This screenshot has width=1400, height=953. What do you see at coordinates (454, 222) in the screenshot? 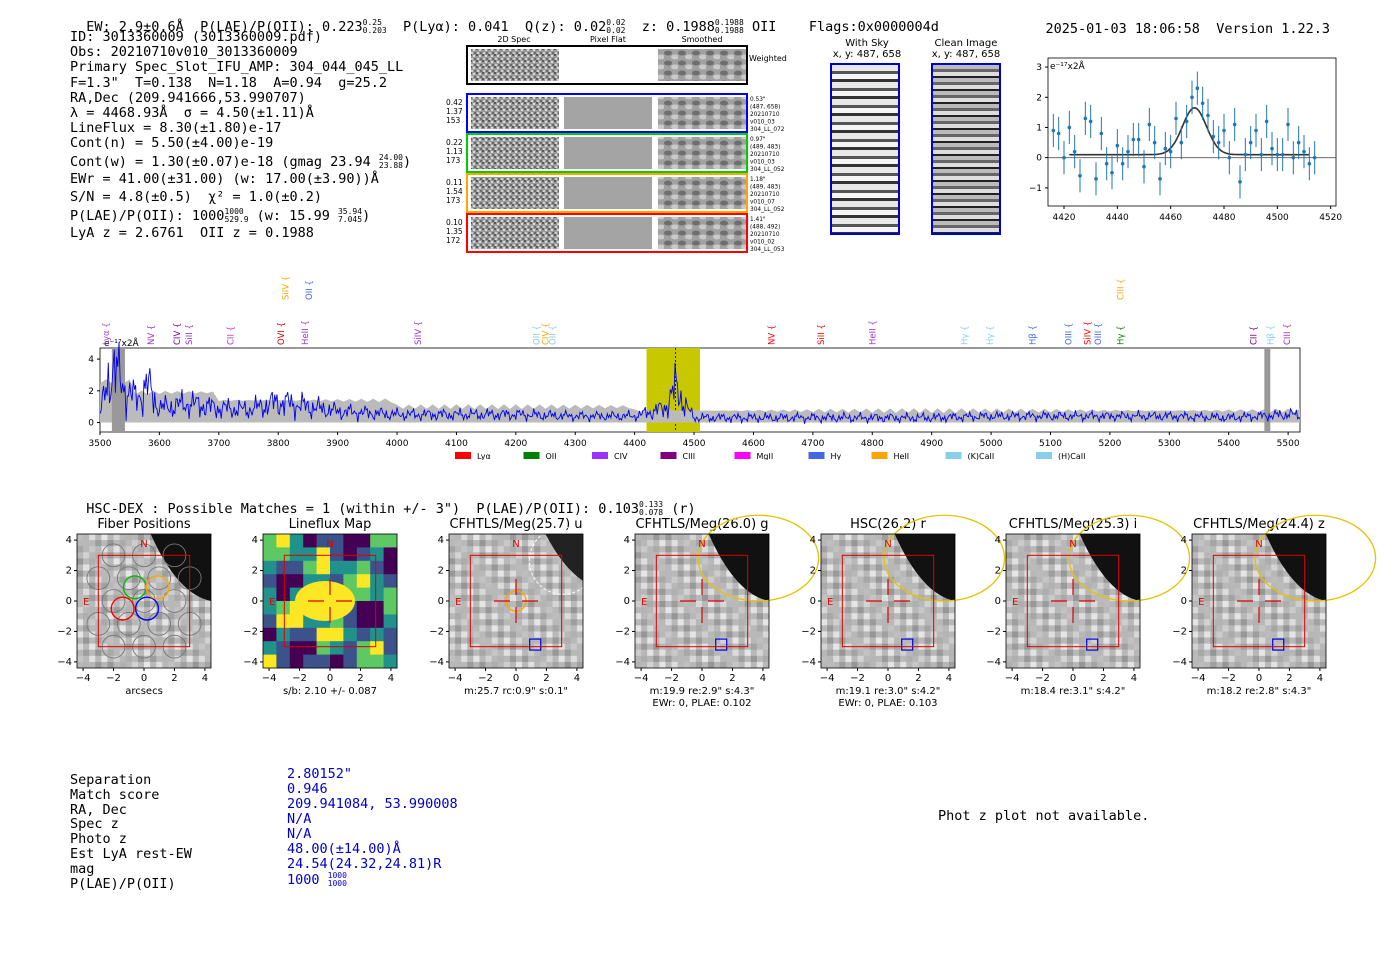
I see `cutout-left-stat: 0.10` at bounding box center [454, 222].